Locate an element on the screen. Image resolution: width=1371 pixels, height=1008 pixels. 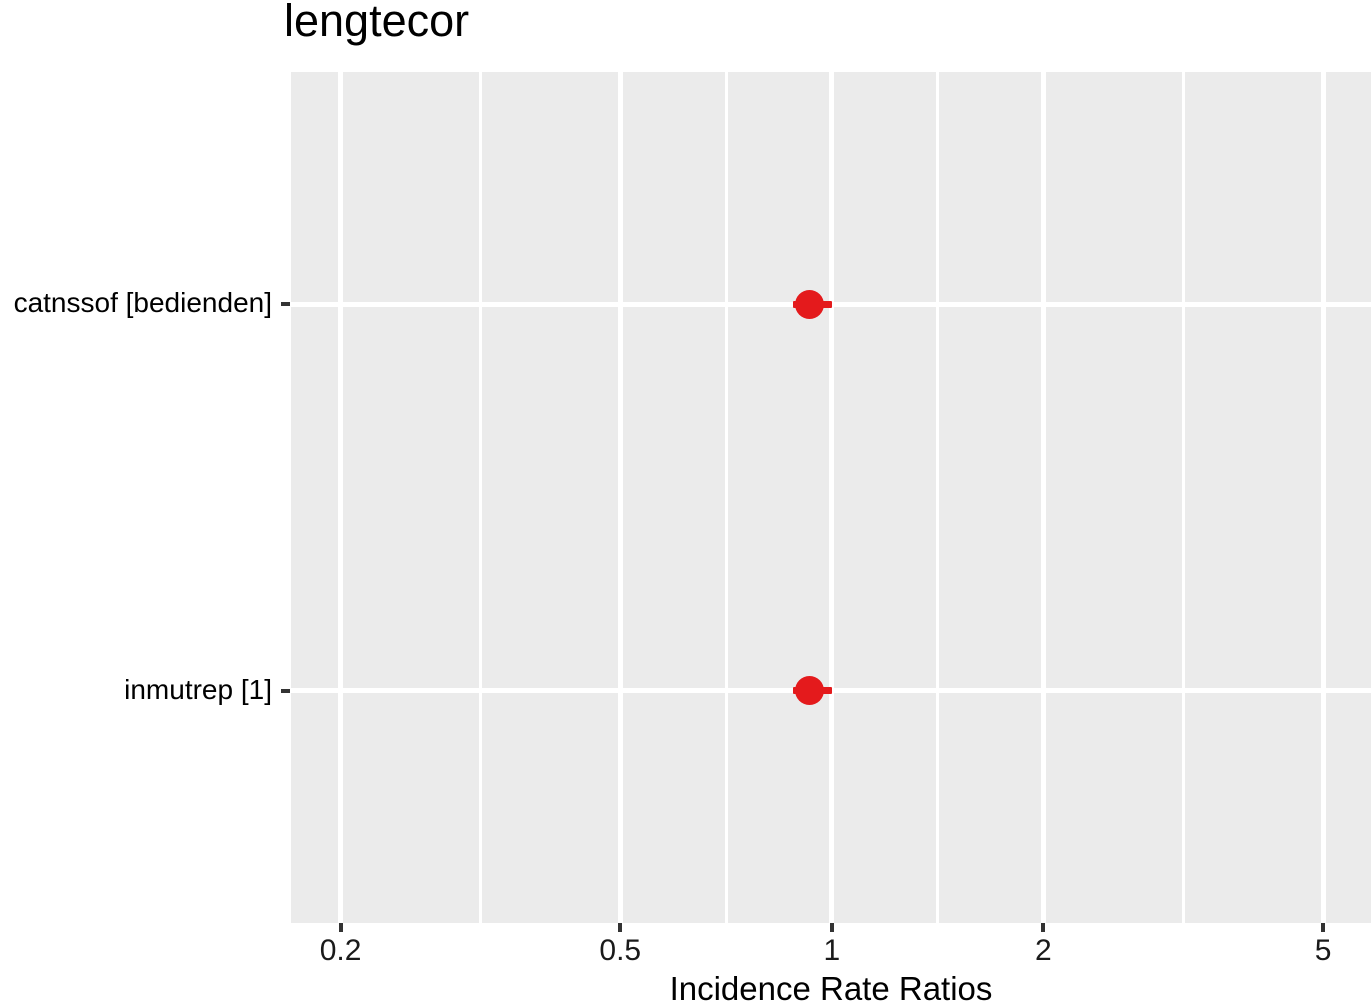
x-axis-tick-label: 0.5 is located at coordinates (620, 950).